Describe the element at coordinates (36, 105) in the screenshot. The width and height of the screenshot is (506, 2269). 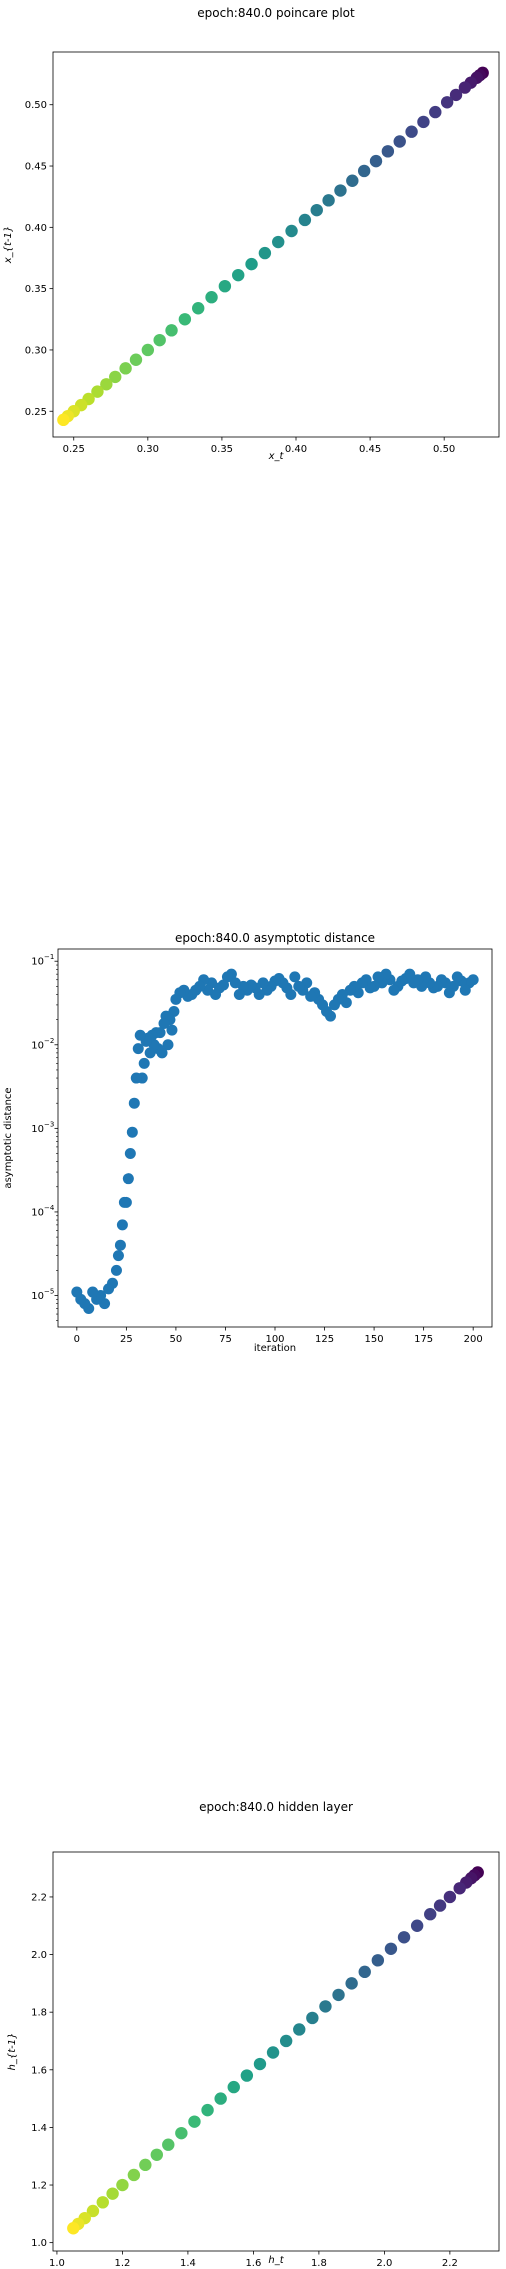
I see `y-tick-label: 0.50` at that location.